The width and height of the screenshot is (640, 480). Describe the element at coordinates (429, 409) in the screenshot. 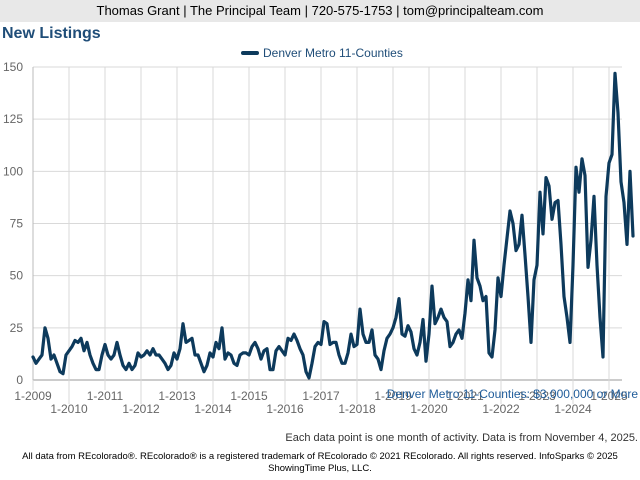

I see `x-tick-label: 1-2020` at that location.